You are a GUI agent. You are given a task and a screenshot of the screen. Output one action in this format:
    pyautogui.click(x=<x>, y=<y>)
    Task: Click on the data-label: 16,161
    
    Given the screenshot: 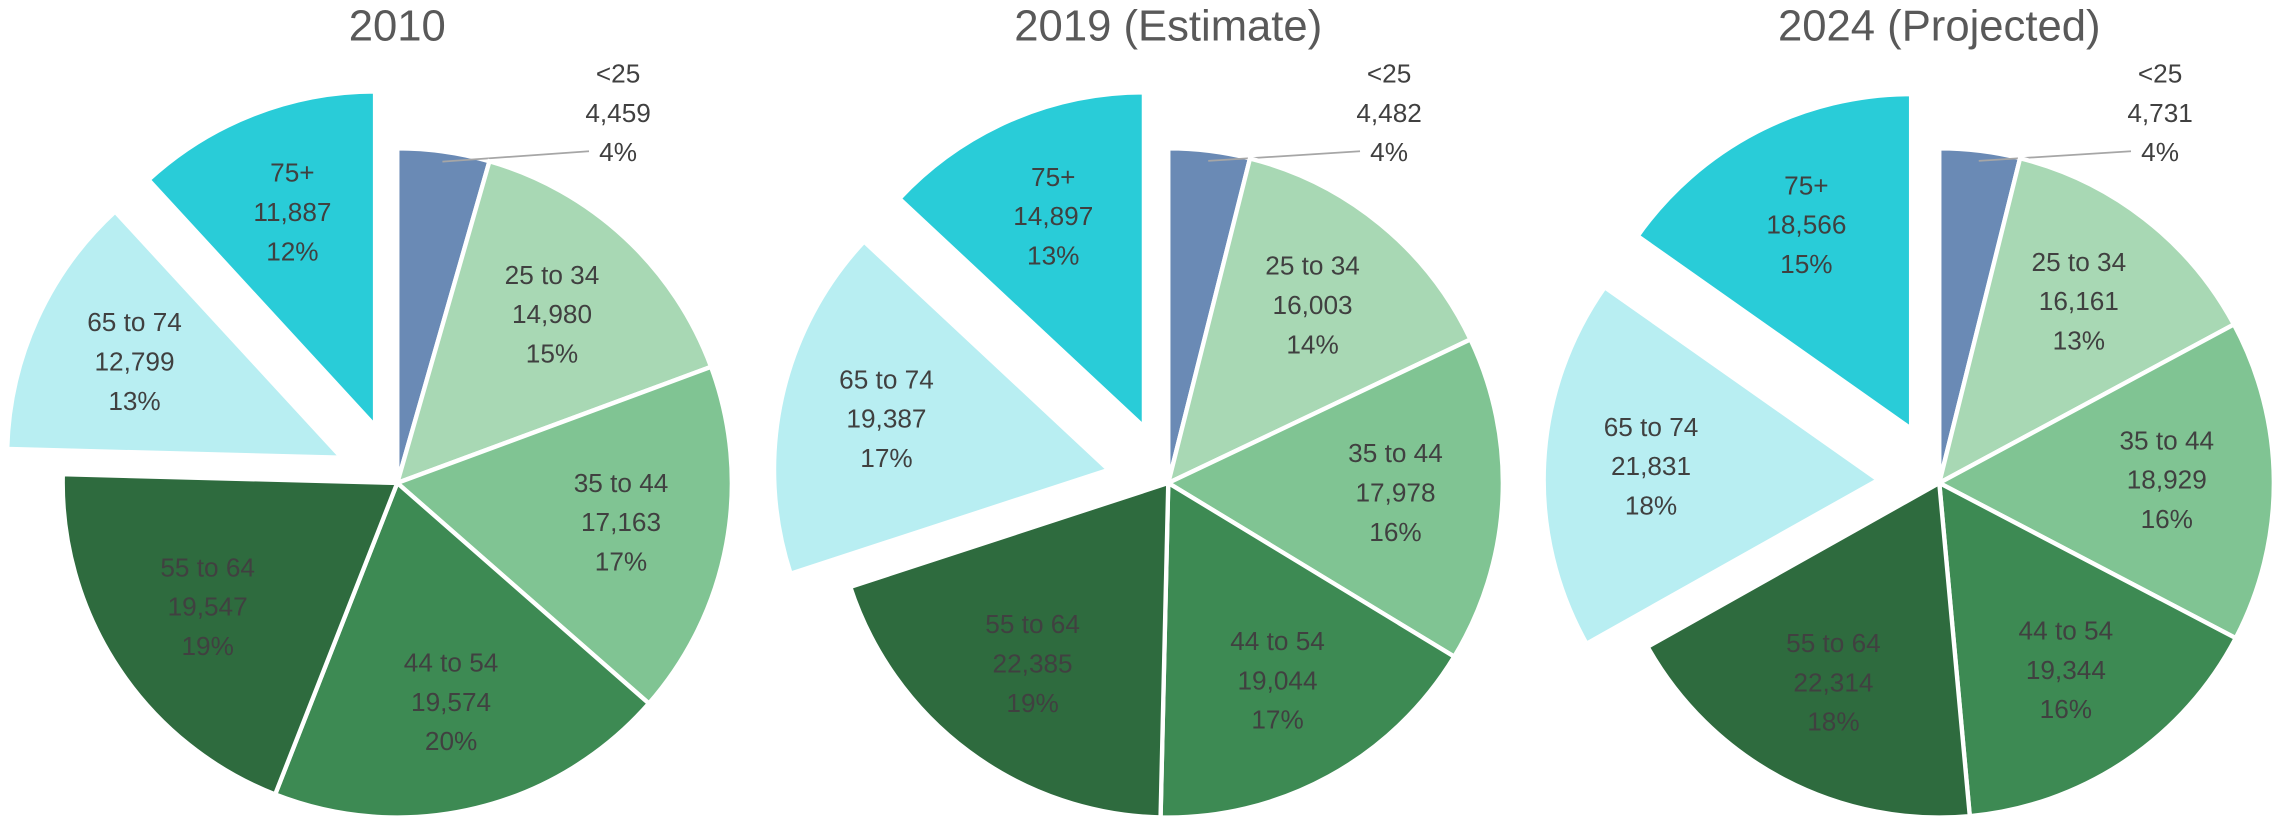 What is the action you would take?
    pyautogui.click(x=2079, y=301)
    